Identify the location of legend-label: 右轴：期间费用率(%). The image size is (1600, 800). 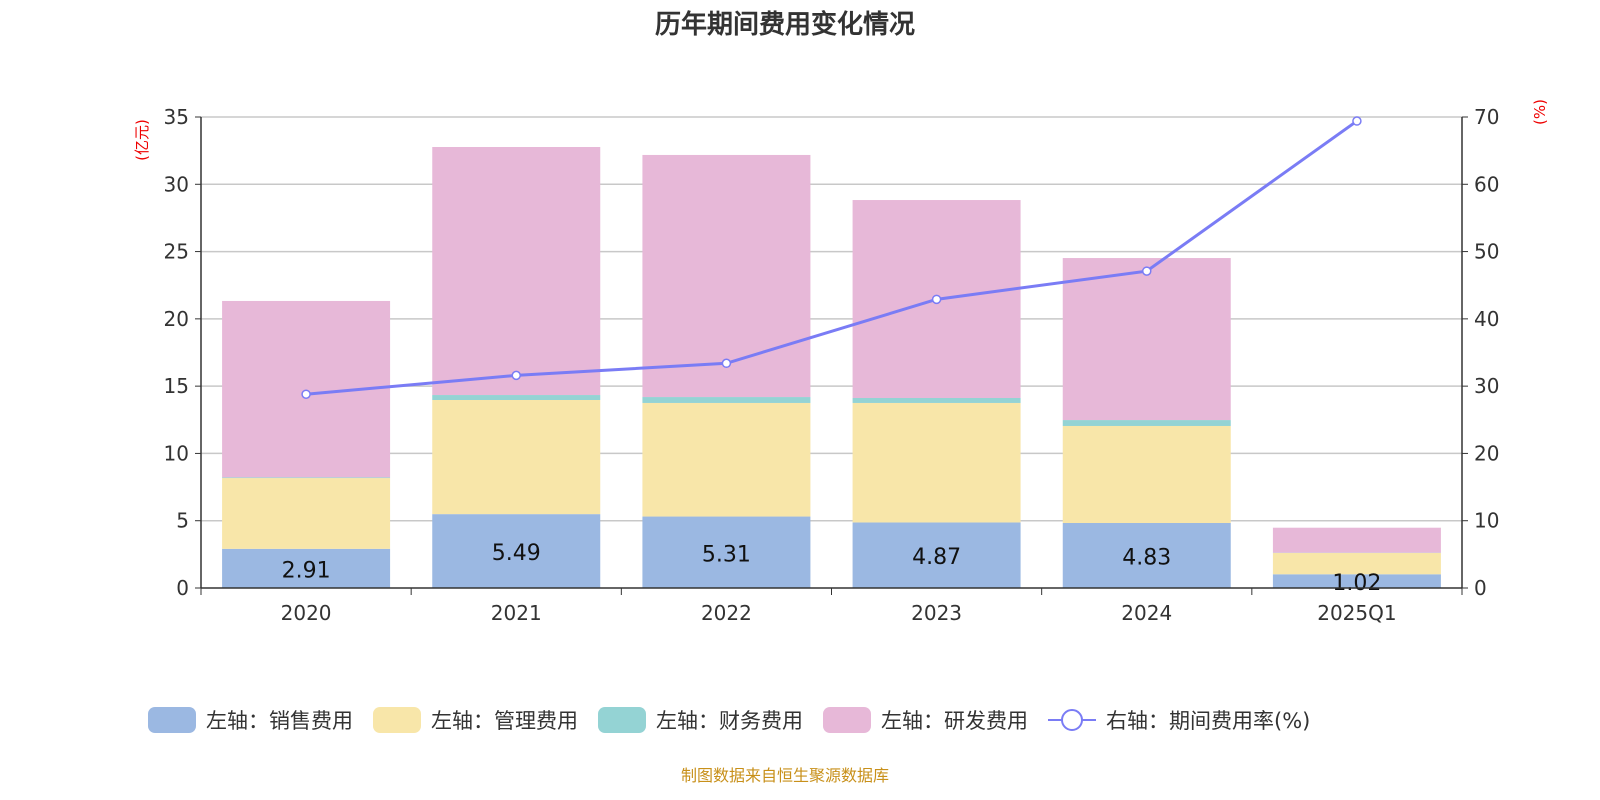
(1208, 721).